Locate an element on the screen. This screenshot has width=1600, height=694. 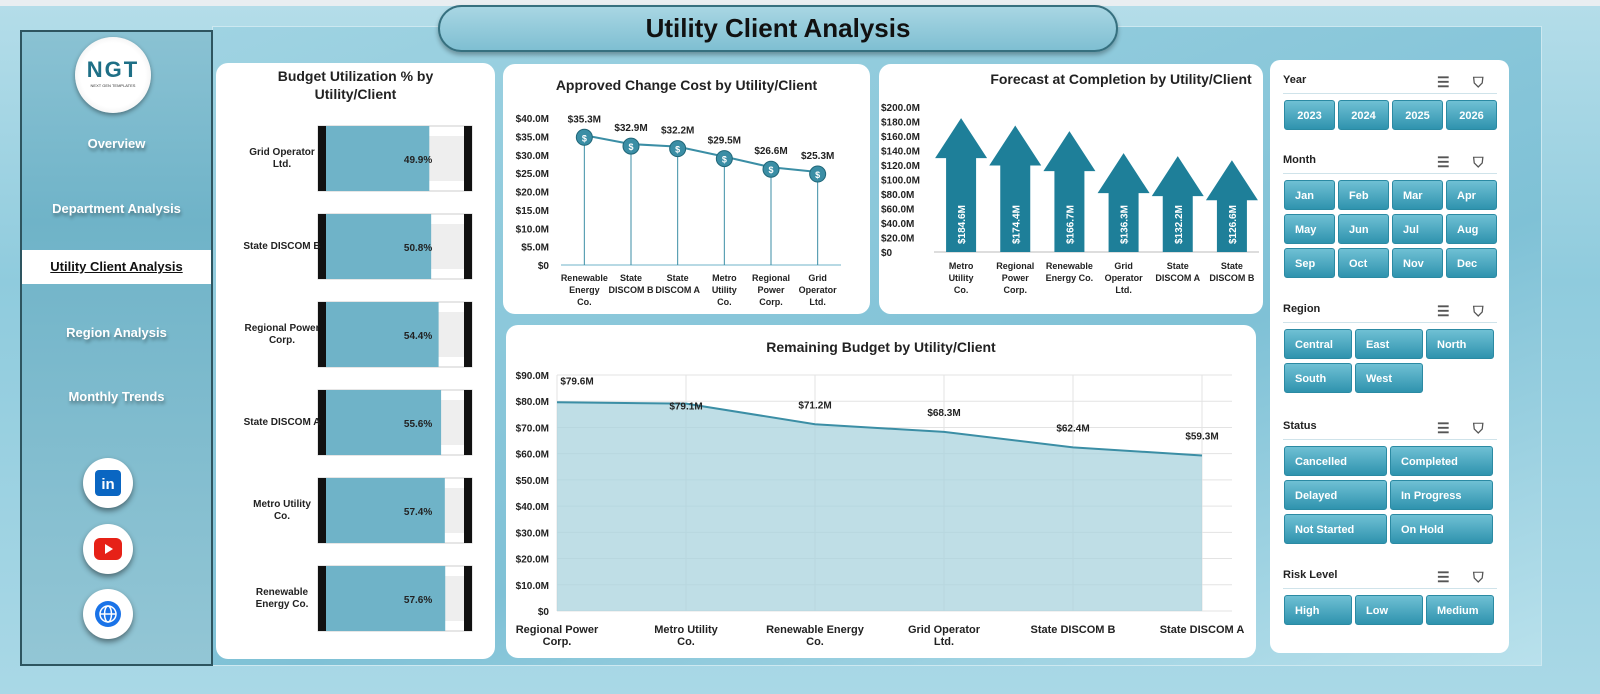
youtube-button is located at coordinates (108, 549).